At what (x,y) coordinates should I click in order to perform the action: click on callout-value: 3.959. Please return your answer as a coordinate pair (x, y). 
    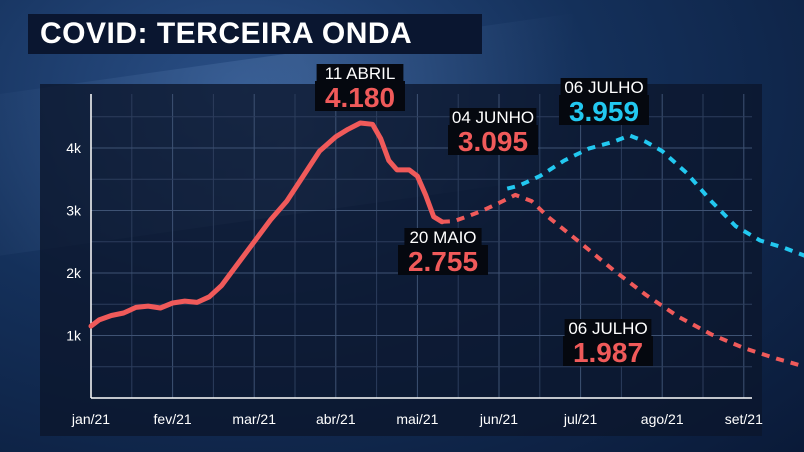
    Looking at the image, I should click on (604, 111).